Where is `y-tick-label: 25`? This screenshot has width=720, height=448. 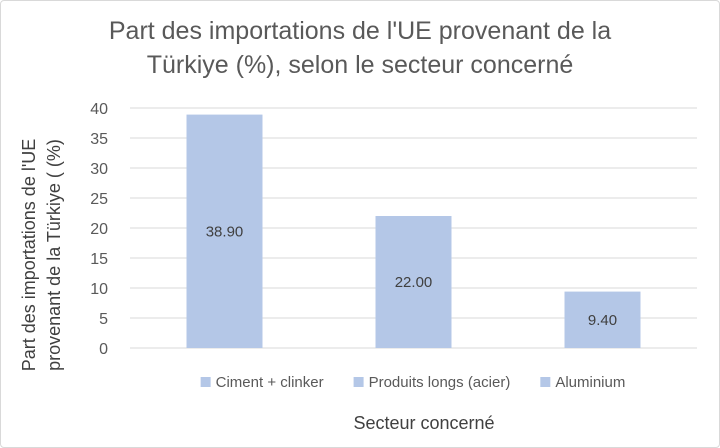 y-tick-label: 25 is located at coordinates (99, 199).